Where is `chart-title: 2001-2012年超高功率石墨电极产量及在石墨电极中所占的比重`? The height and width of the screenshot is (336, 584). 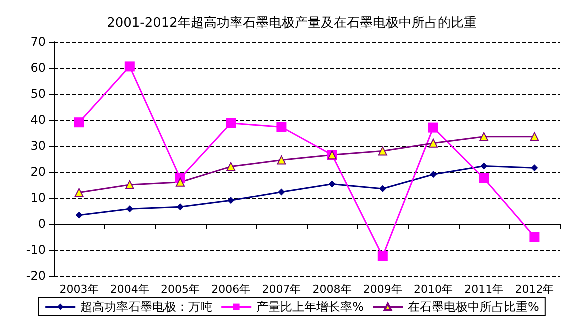
chart-title: 2001-2012年超高功率石墨电极产量及在石墨电极中所占的比重 is located at coordinates (292, 23).